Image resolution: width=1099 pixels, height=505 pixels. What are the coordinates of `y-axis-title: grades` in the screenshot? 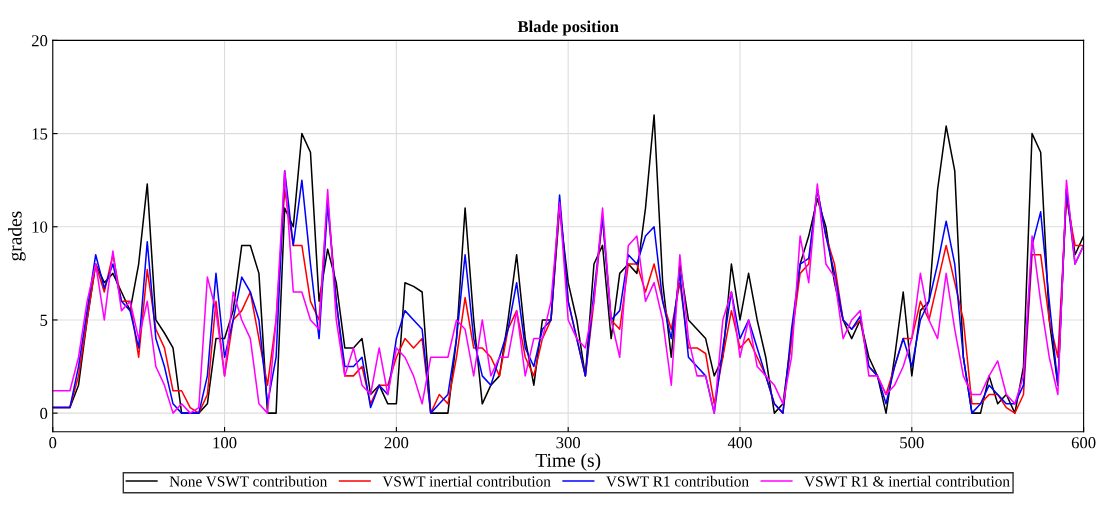 It's located at (16, 236).